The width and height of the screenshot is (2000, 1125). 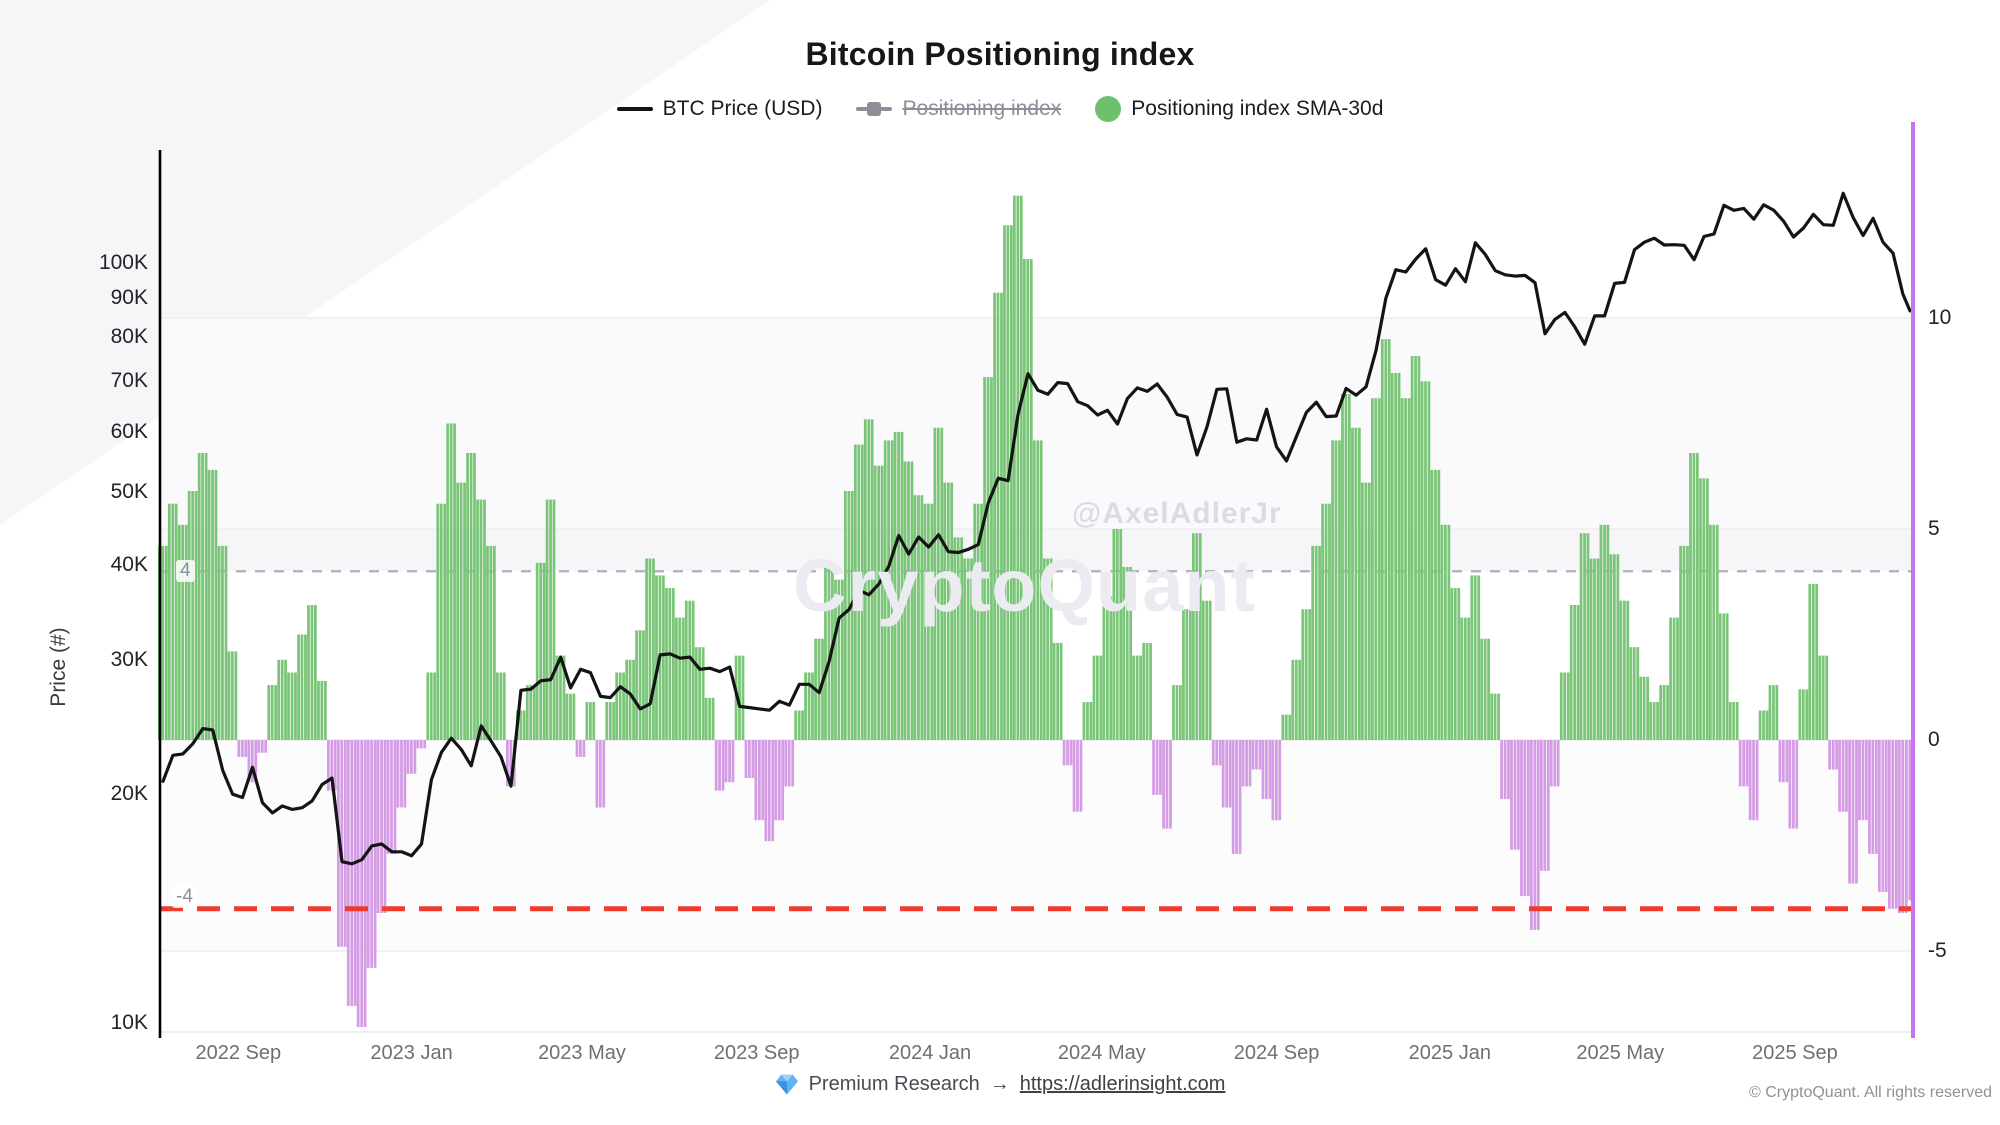 What do you see at coordinates (129, 431) in the screenshot?
I see `left-tick-60K: 60K` at bounding box center [129, 431].